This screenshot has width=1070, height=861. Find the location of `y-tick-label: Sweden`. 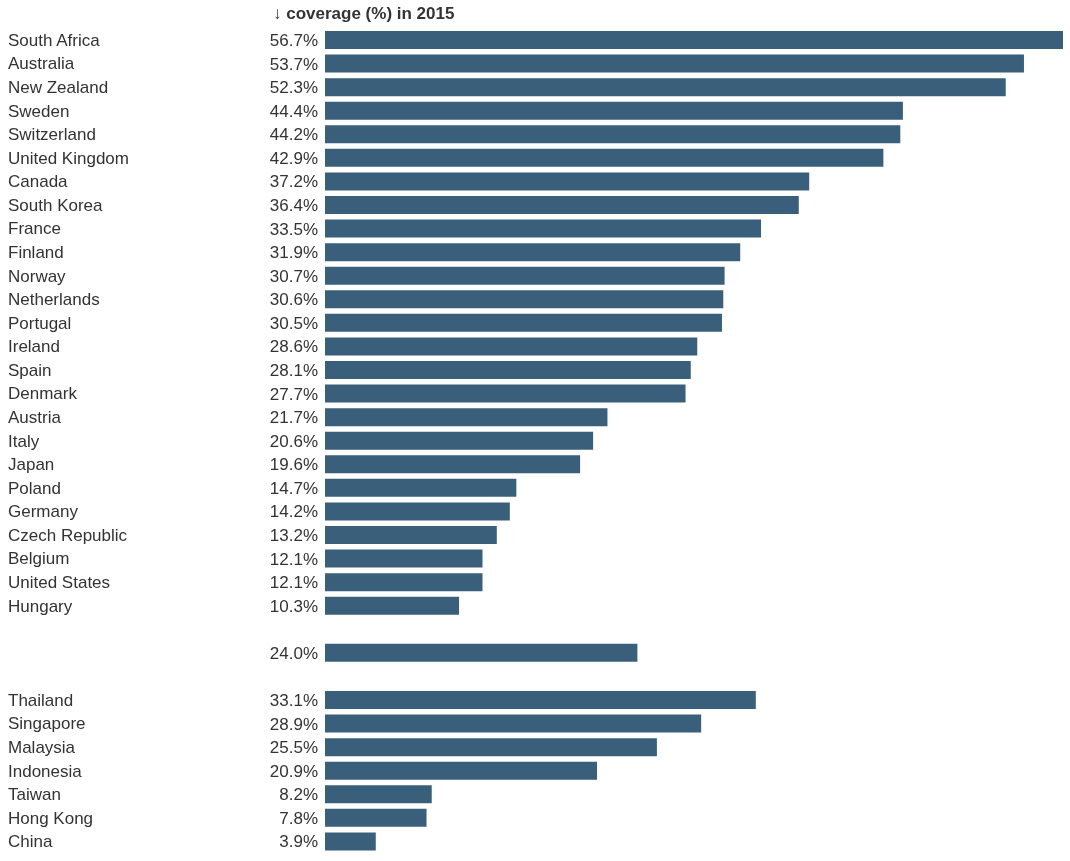

y-tick-label: Sweden is located at coordinates (39, 111).